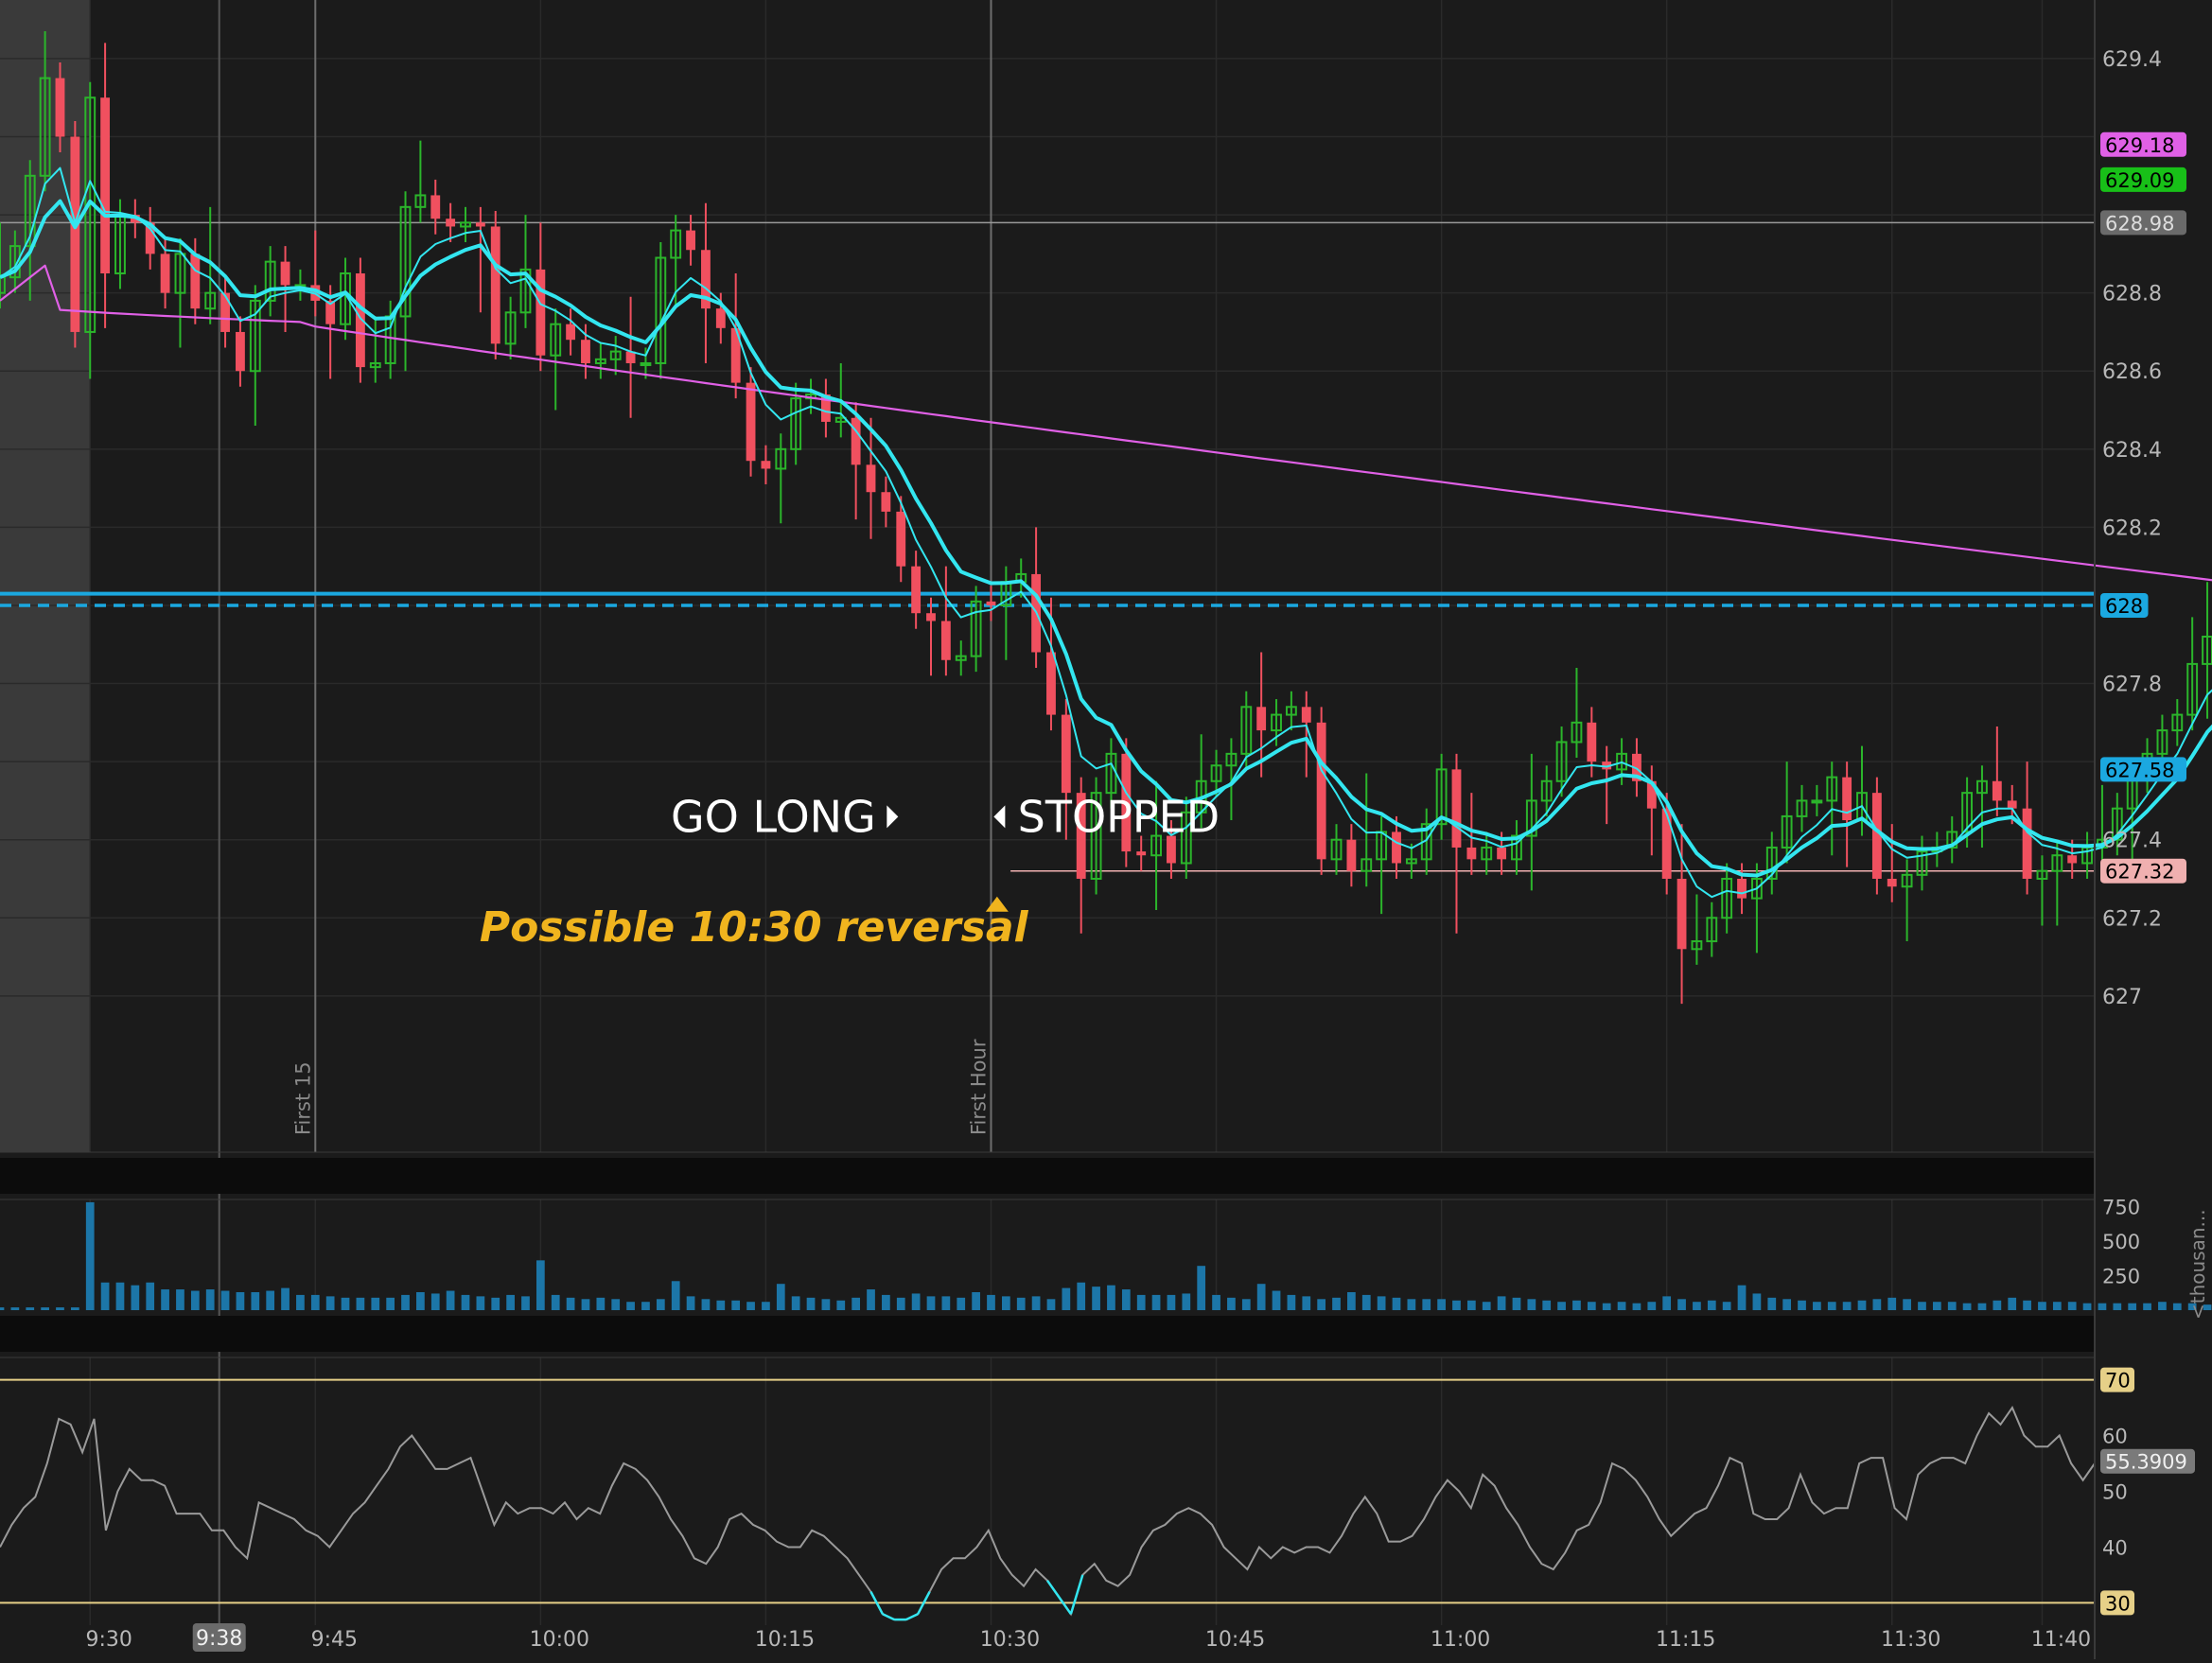 Image resolution: width=2212 pixels, height=1663 pixels. Describe the element at coordinates (2148, 1461) in the screenshot. I see `rsi-value-badge` at that location.